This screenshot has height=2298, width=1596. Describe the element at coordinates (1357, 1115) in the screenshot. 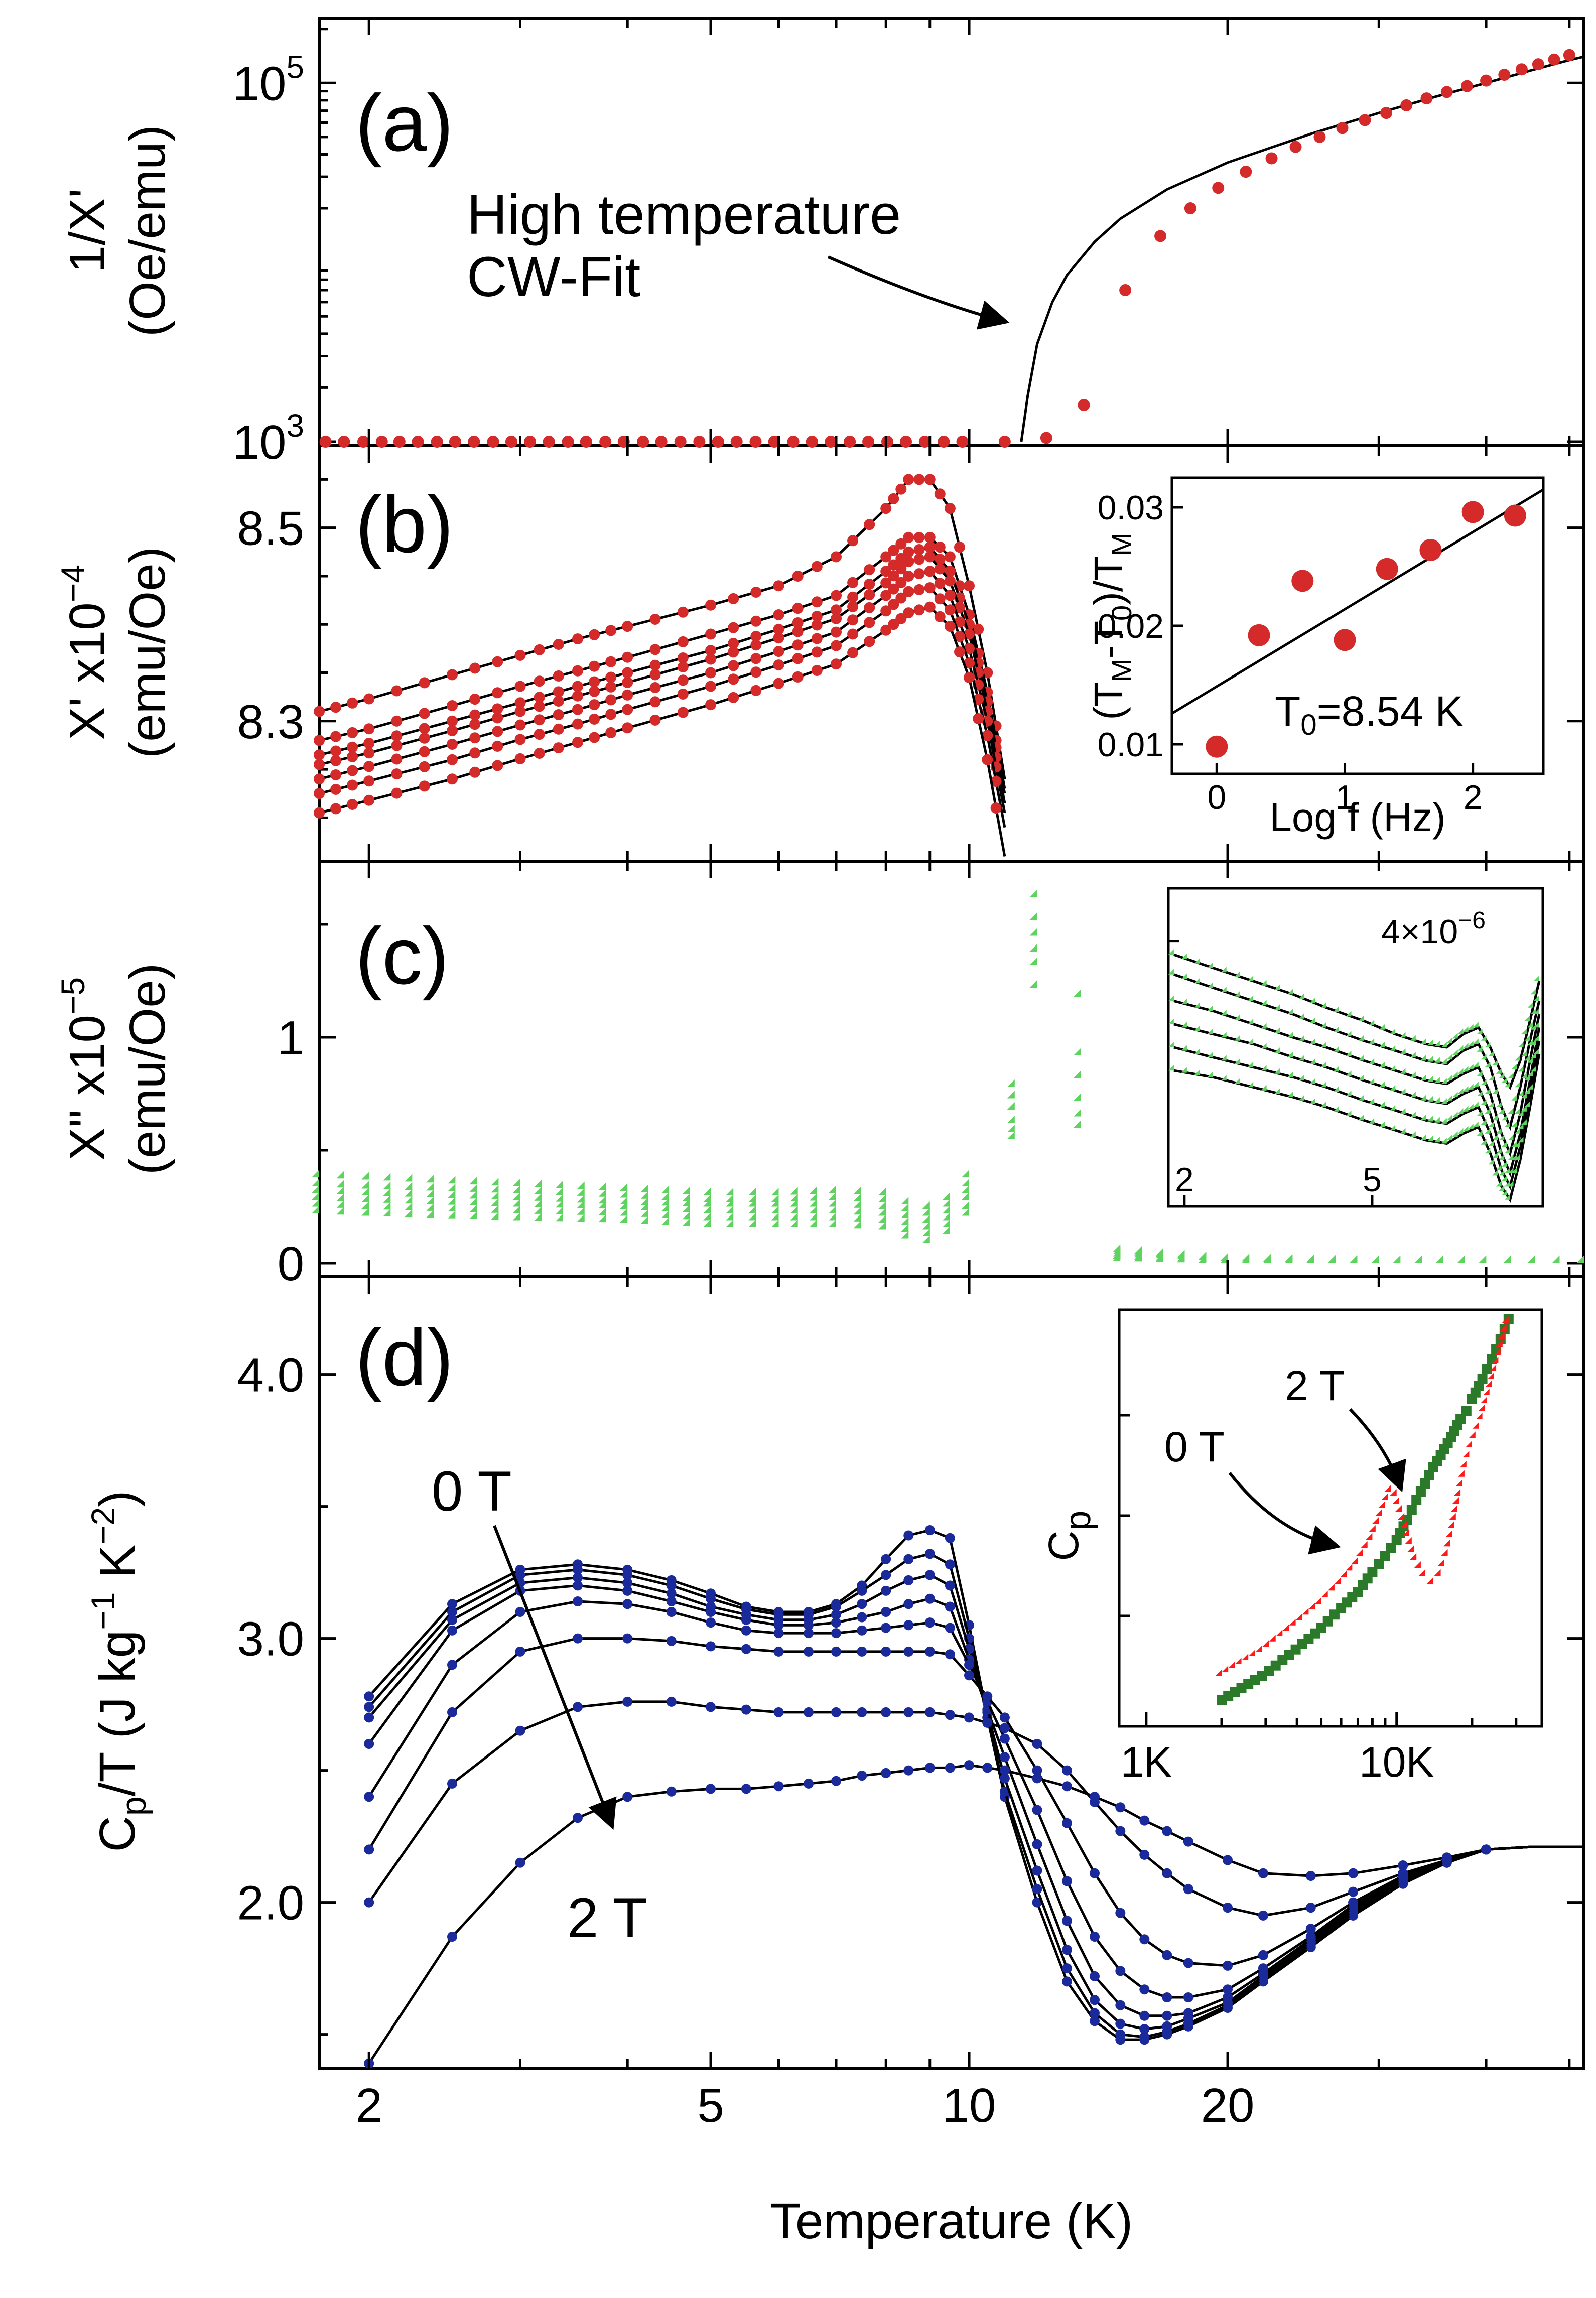

I see `inset-c-line-f5` at that location.